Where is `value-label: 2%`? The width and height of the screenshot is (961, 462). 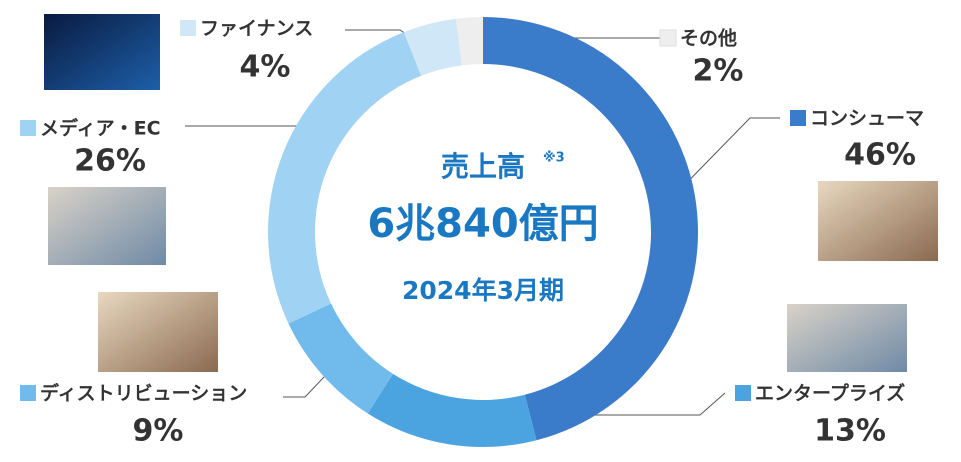 value-label: 2% is located at coordinates (718, 71).